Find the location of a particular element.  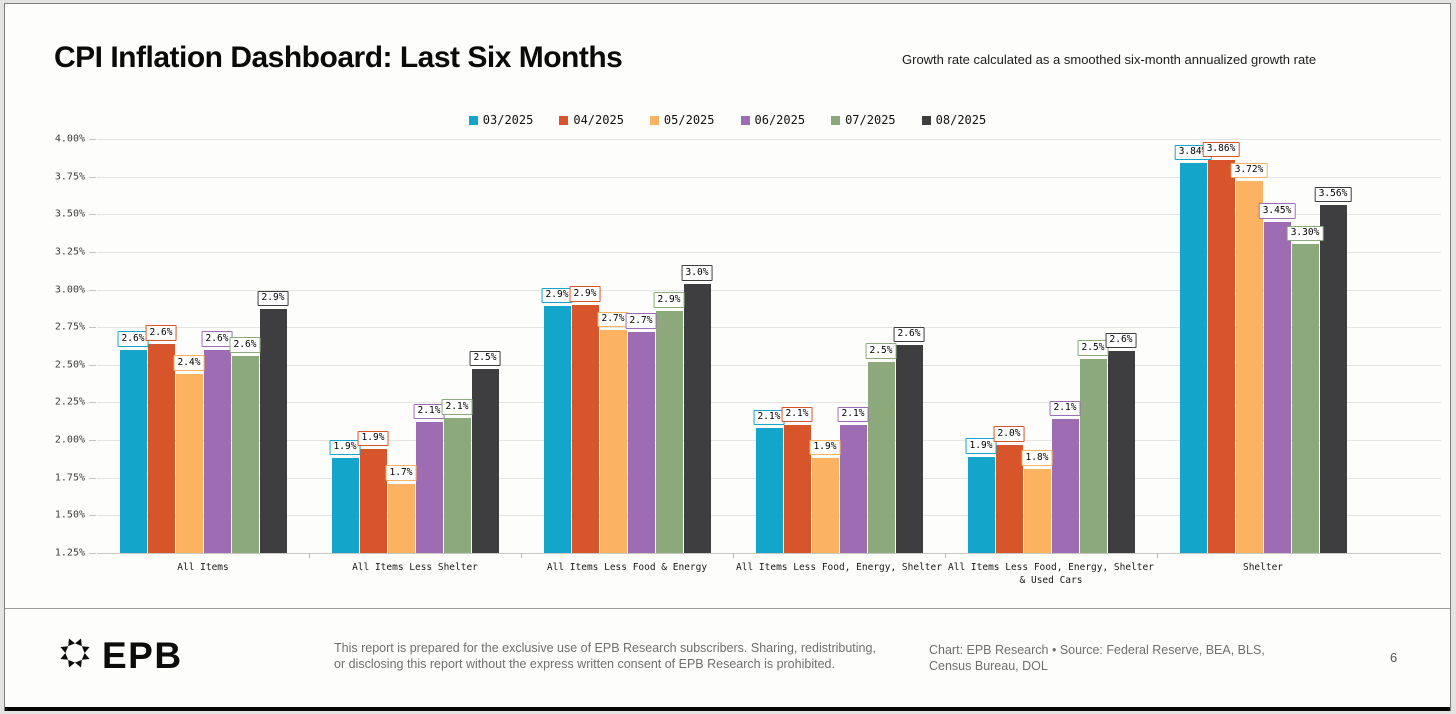

y-axis-label: 2.25% is located at coordinates (69, 402).